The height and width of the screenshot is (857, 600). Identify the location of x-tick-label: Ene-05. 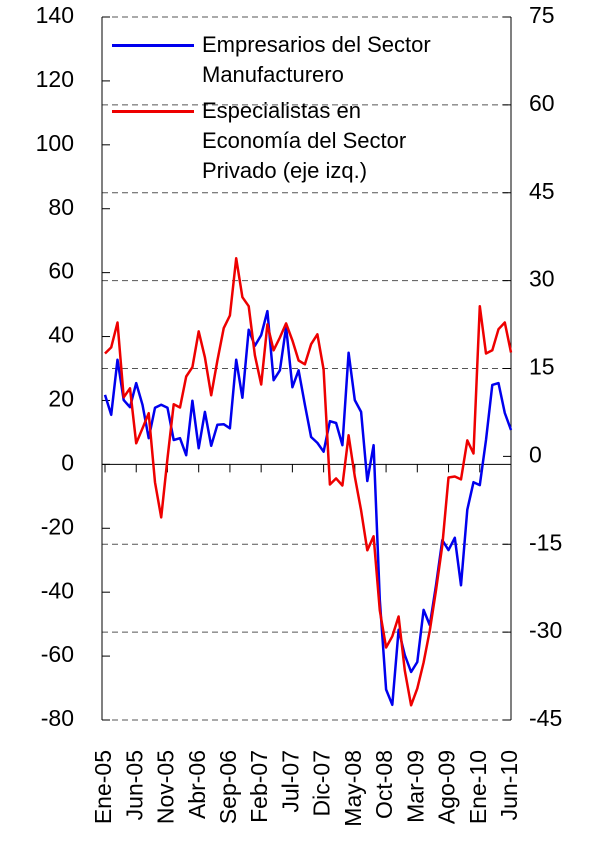
(103, 787).